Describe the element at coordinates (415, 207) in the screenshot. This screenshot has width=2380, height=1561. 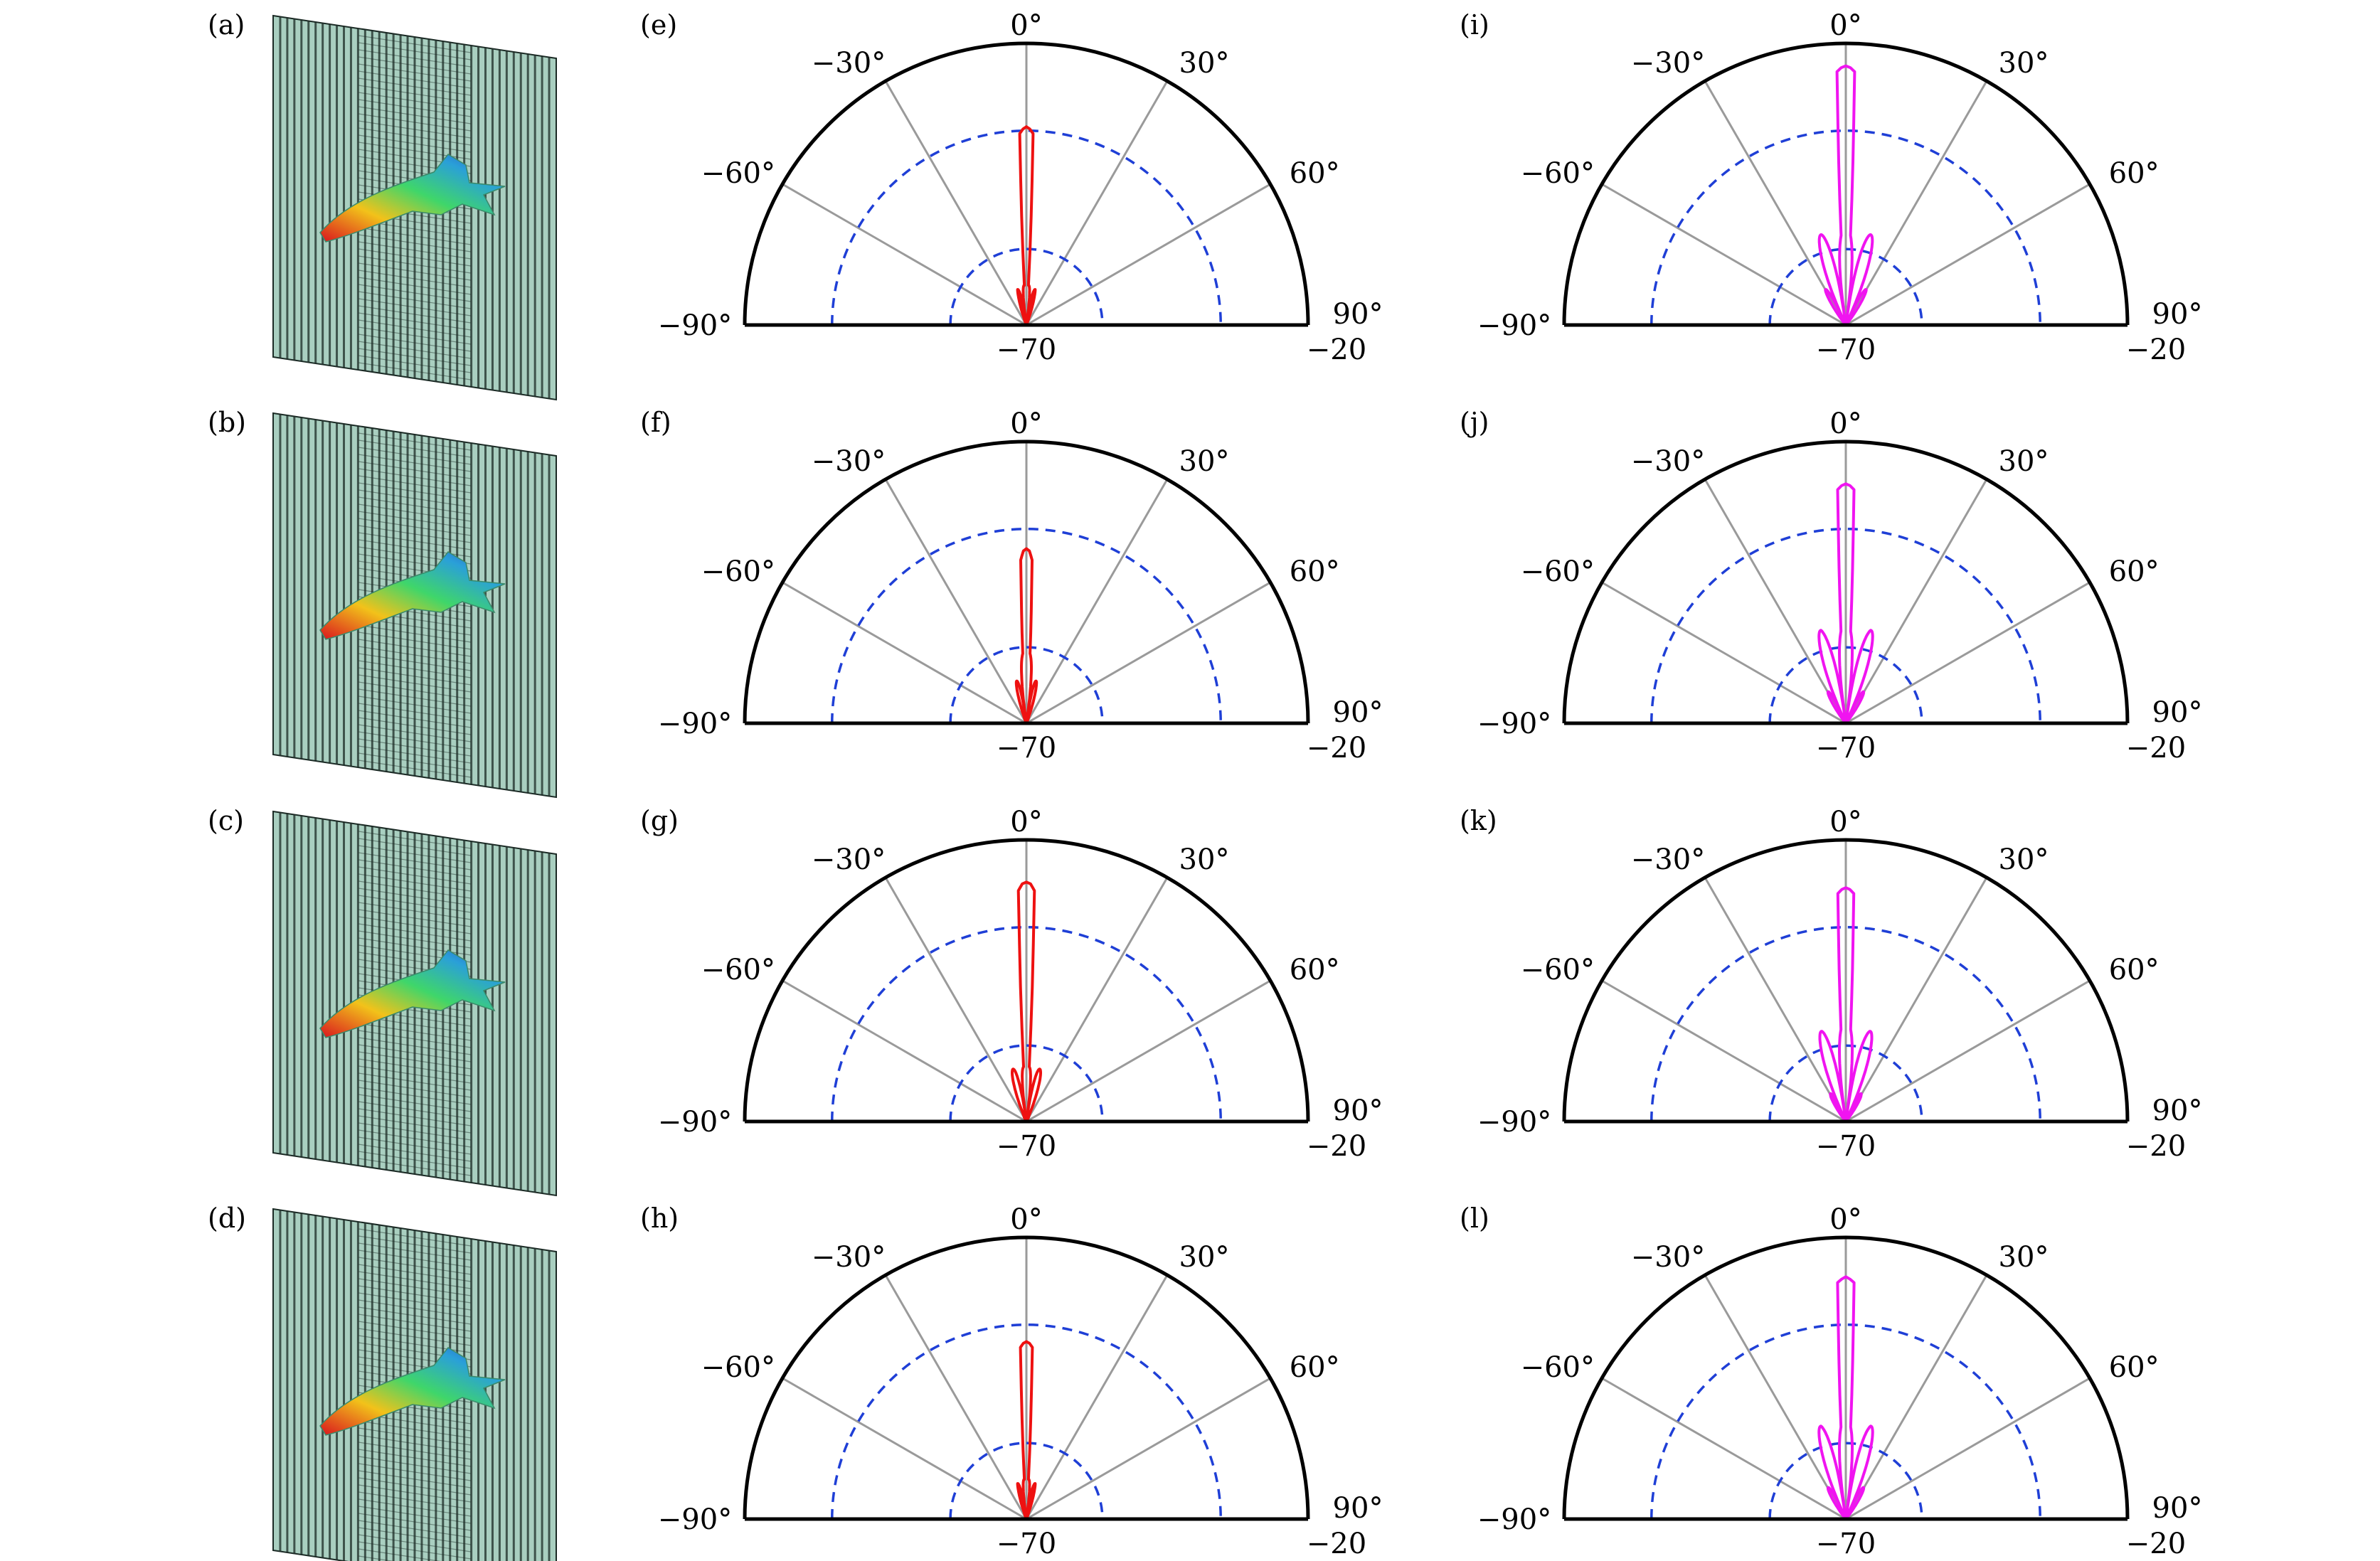
I see `metasurface-grid` at that location.